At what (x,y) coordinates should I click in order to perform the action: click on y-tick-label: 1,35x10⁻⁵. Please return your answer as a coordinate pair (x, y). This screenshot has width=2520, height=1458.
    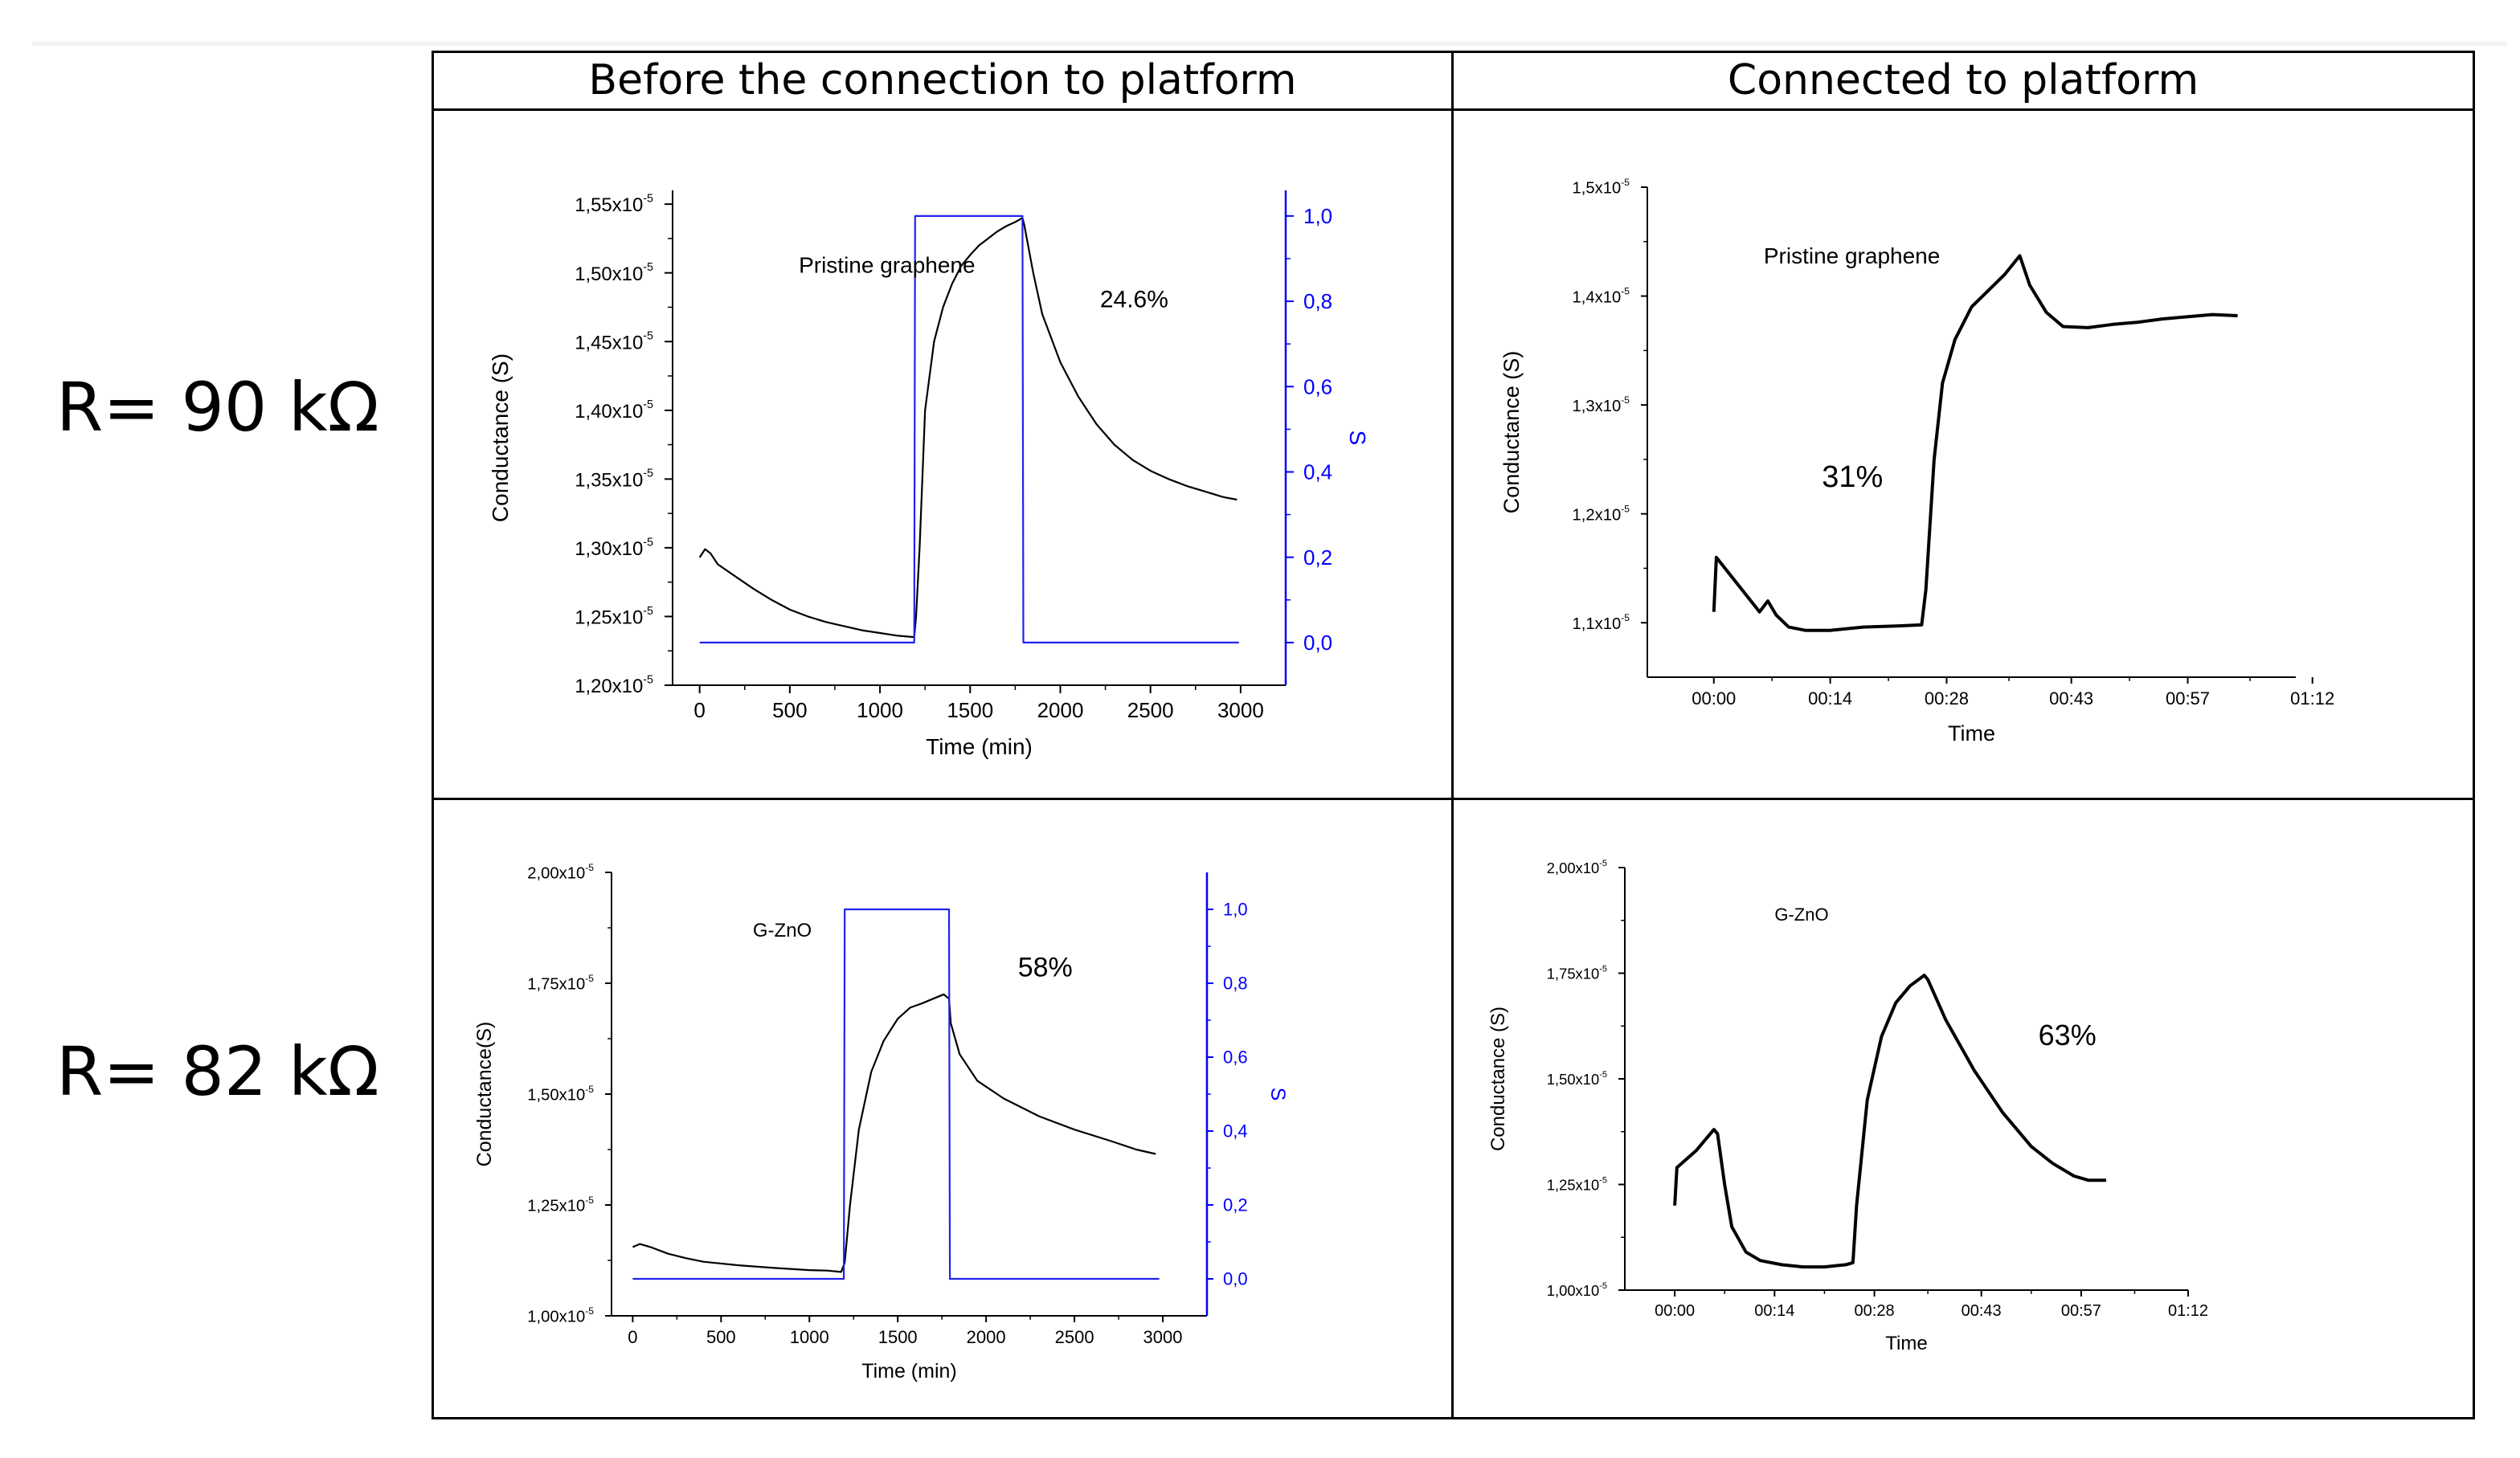
    Looking at the image, I should click on (614, 480).